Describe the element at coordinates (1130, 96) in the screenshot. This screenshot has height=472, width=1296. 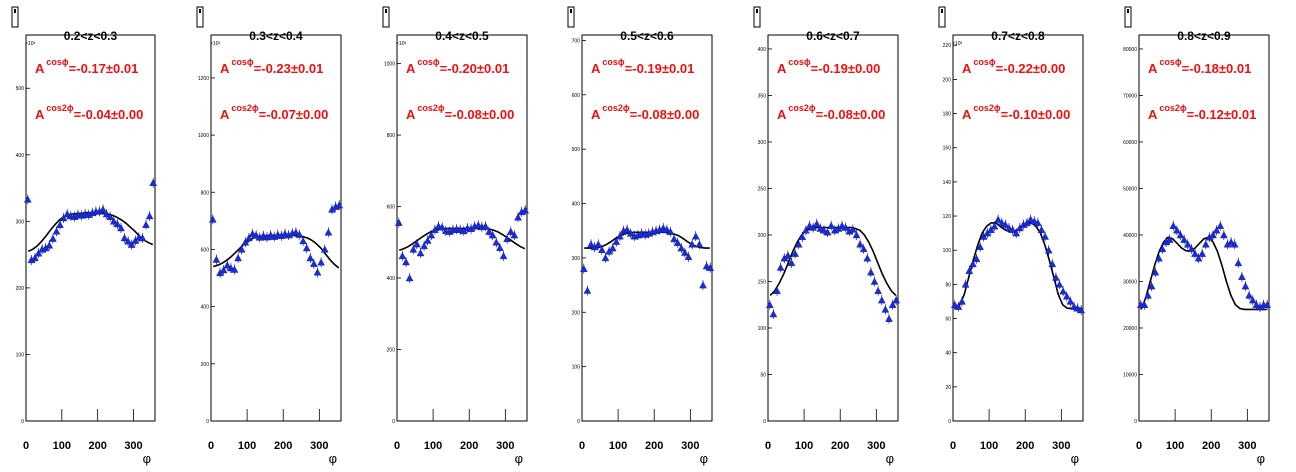
I see `y-tick-label: 70000` at that location.